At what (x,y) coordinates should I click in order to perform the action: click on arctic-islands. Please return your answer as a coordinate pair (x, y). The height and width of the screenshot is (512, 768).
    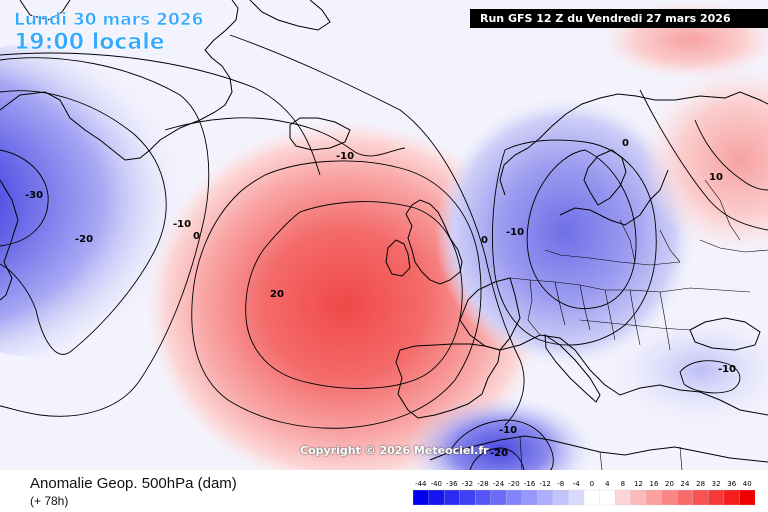
    Looking at the image, I should click on (175, 15).